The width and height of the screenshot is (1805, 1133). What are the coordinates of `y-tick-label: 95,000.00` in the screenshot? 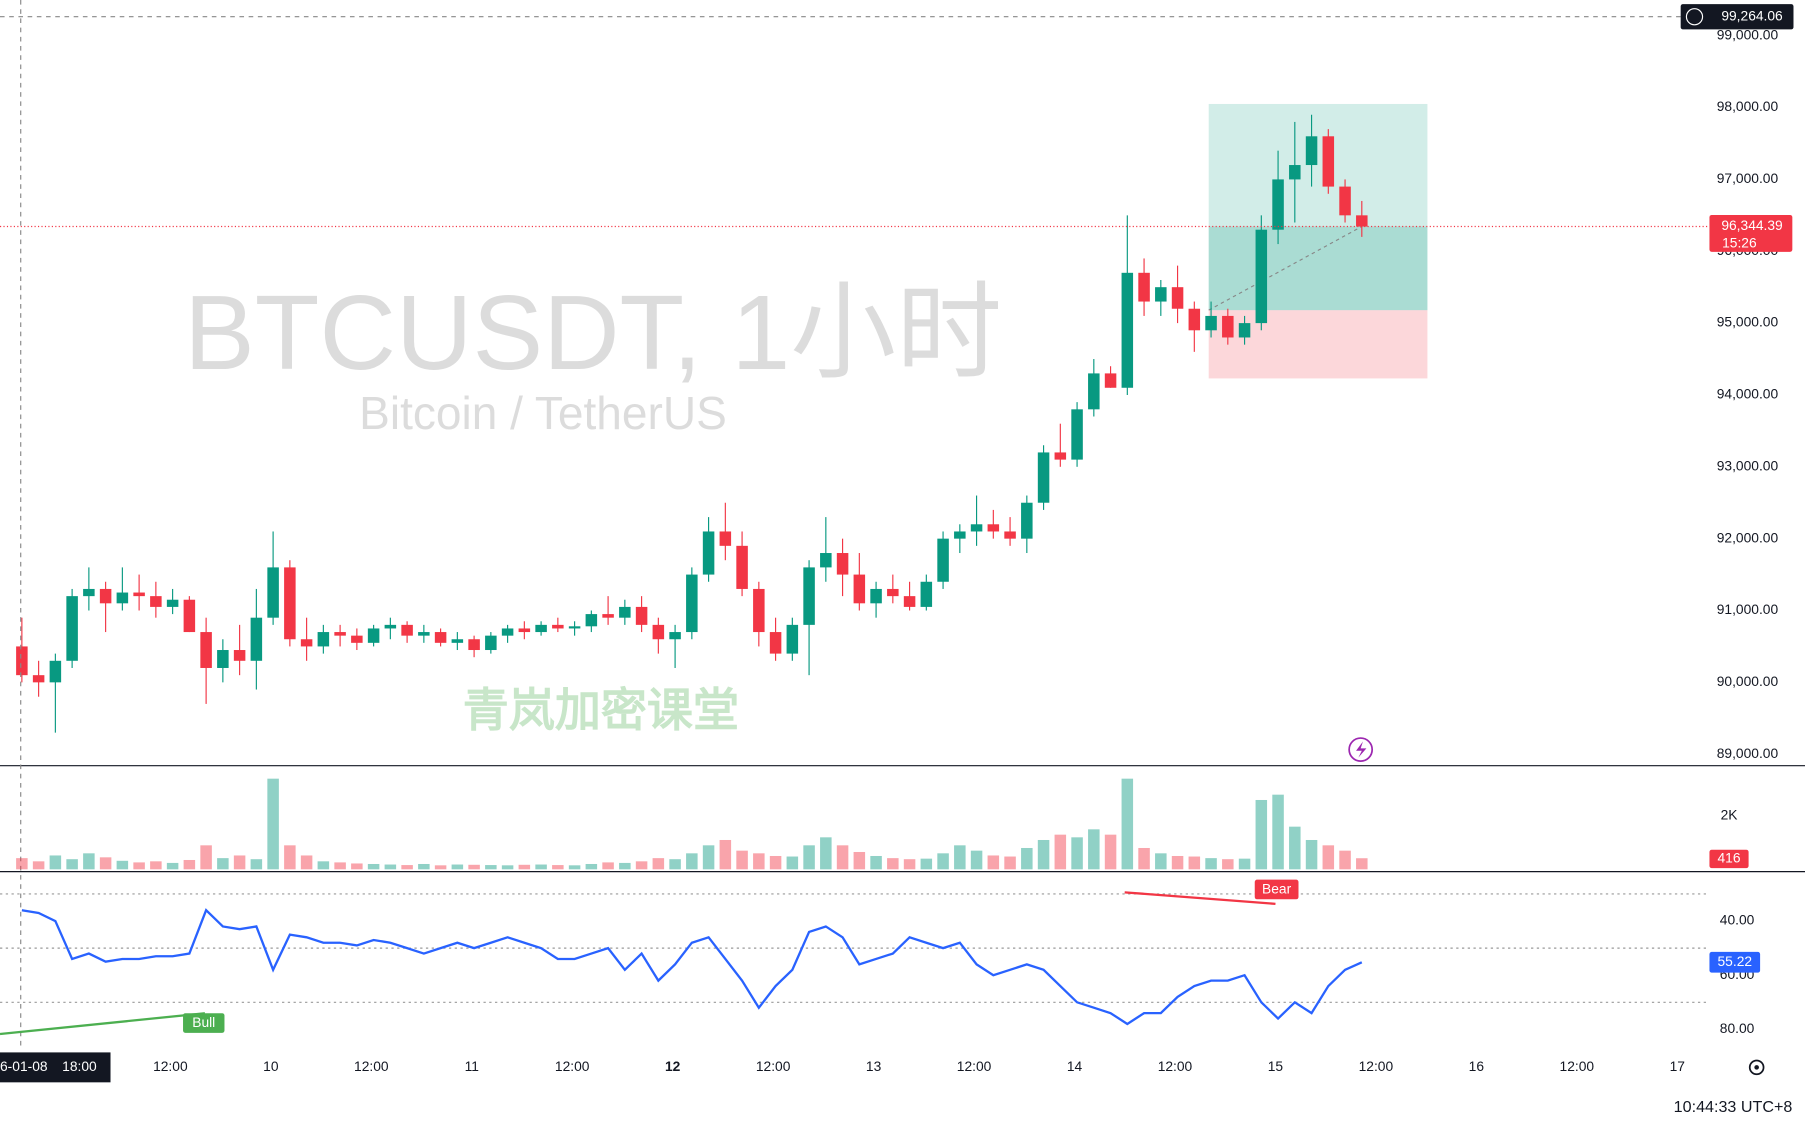 It's located at (1748, 322).